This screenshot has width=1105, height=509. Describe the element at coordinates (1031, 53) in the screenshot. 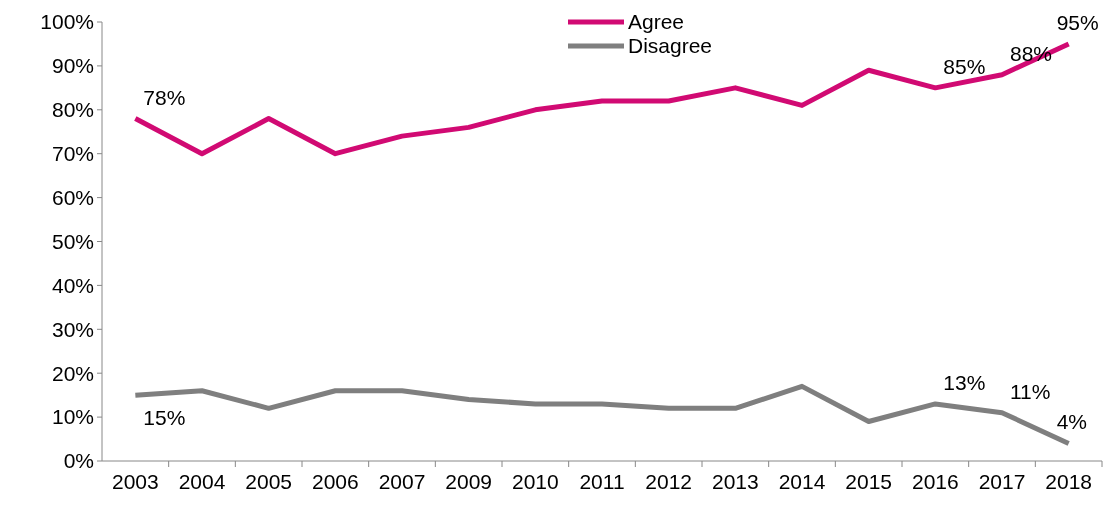

I see `data-label: 88%` at that location.